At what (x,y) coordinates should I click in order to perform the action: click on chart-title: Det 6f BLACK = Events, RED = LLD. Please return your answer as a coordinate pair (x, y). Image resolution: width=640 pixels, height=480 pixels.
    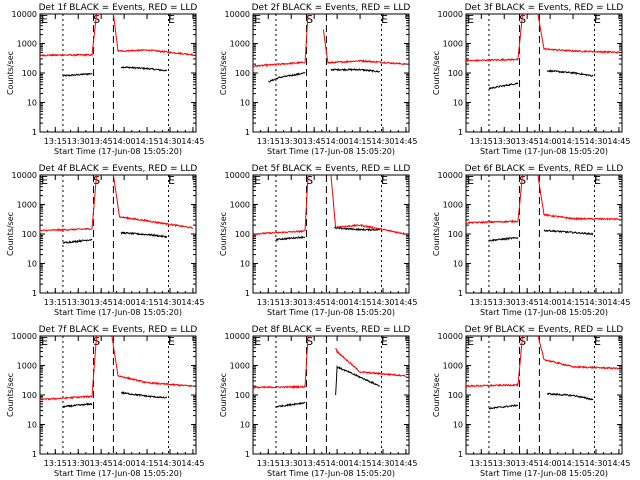
    Looking at the image, I should click on (544, 169).